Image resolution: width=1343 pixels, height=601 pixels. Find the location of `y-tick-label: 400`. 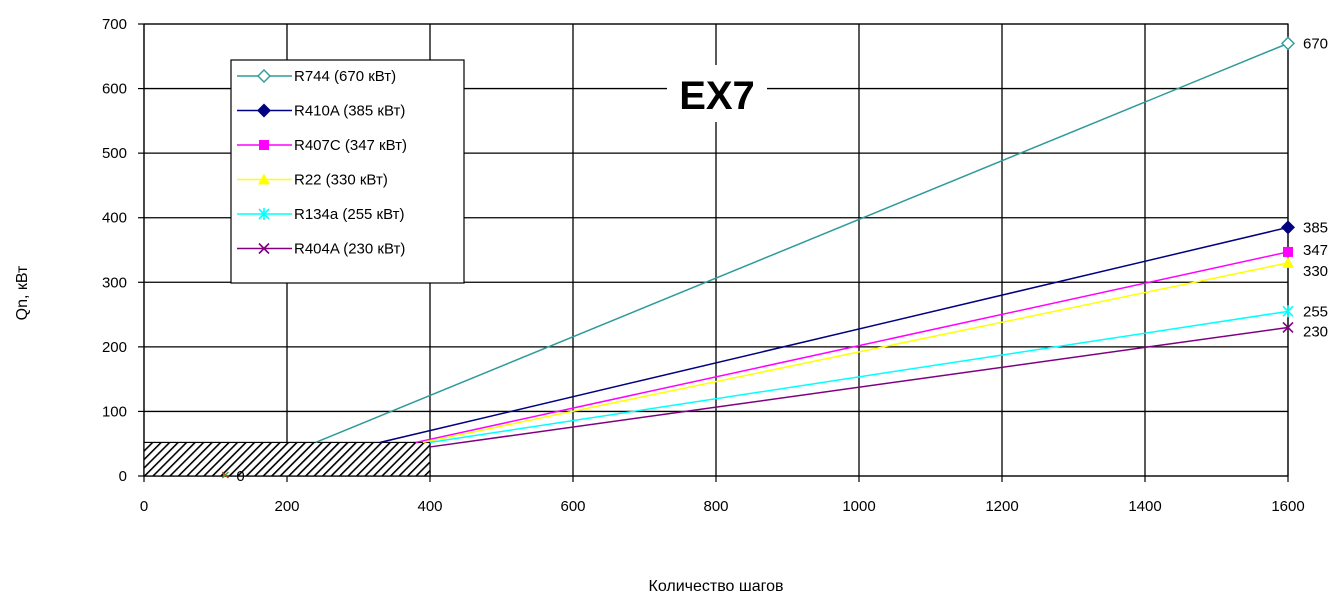

y-tick-label: 400 is located at coordinates (114, 218).